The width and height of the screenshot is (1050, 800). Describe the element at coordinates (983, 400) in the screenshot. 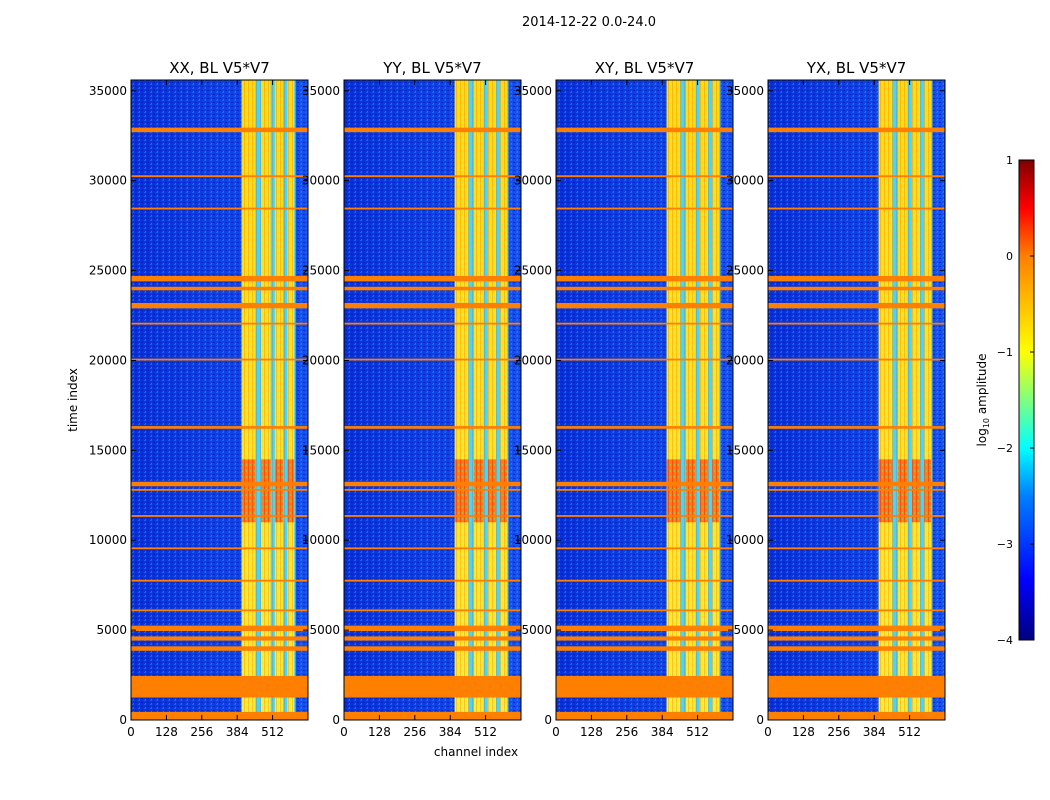

I see `colorbar-label: log10 amplitude` at that location.